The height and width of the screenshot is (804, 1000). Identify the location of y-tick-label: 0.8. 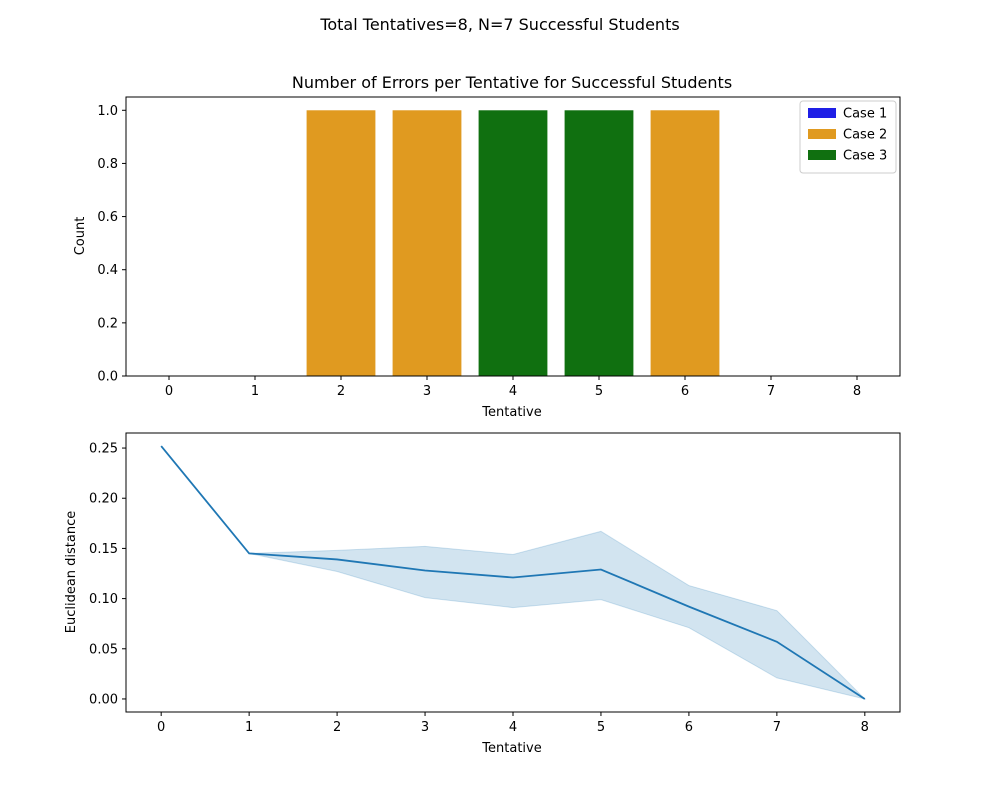
(107, 164).